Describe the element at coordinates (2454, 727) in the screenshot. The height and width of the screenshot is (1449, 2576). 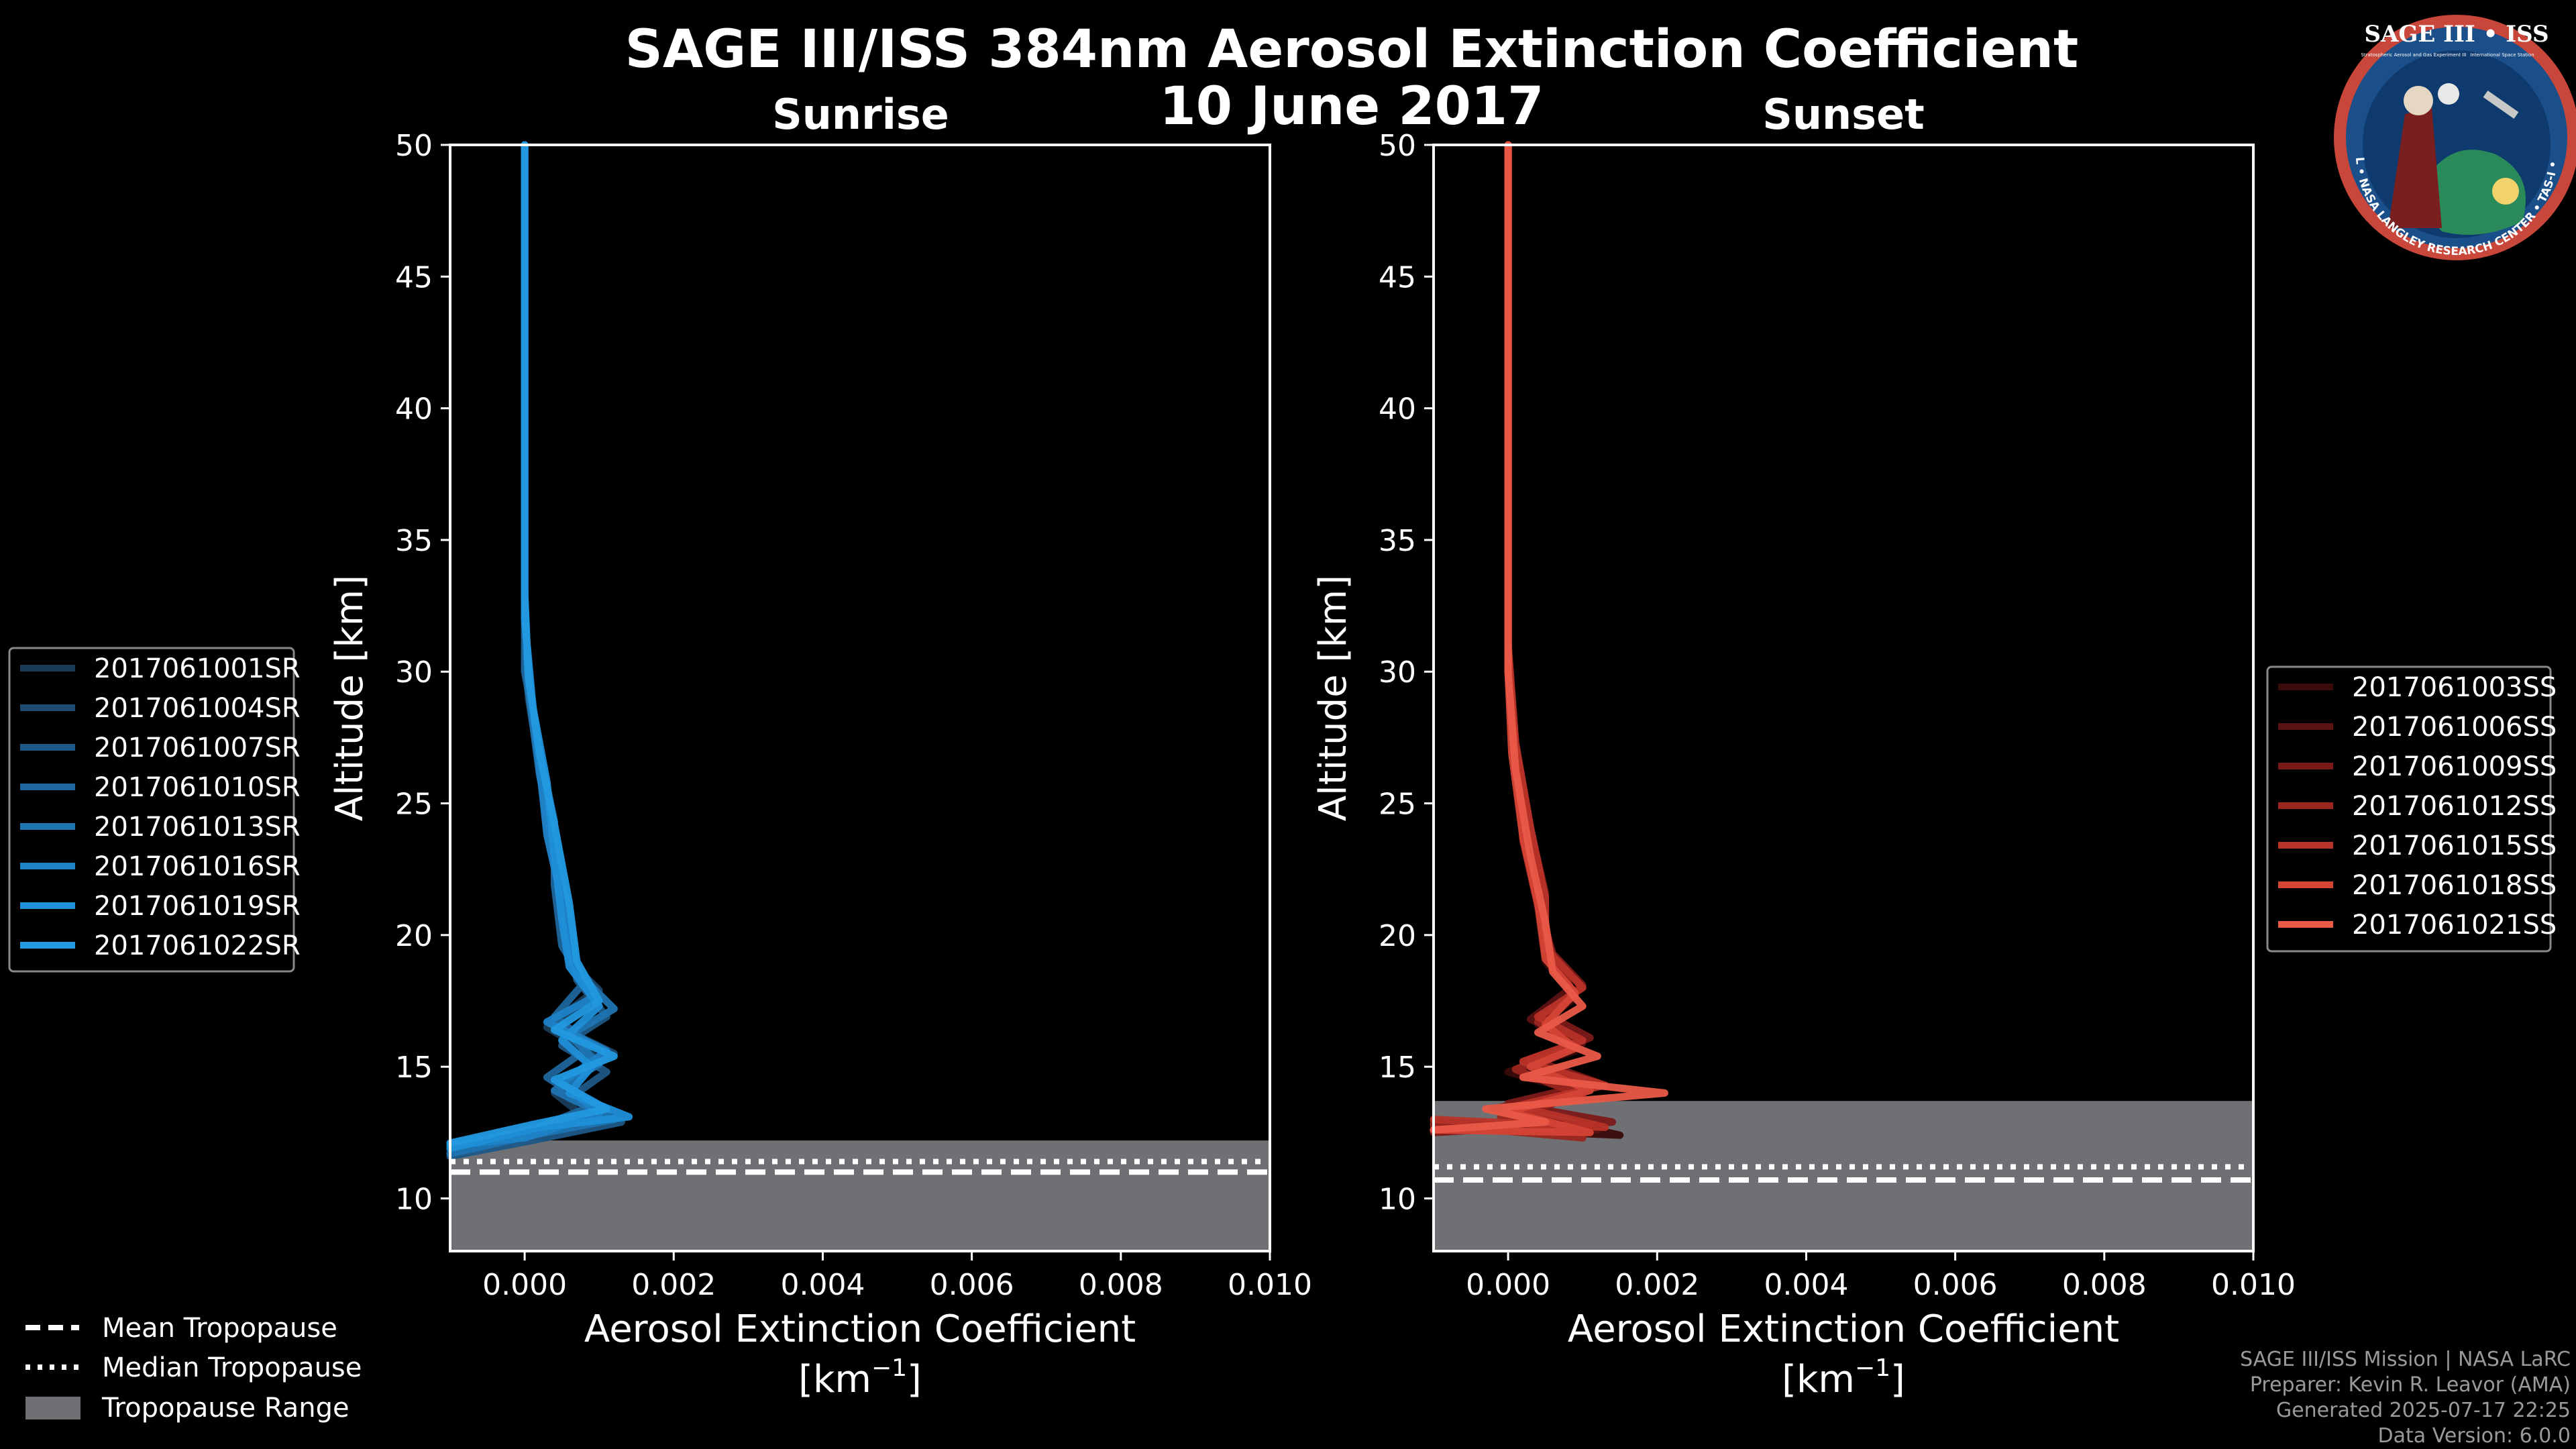
I see `legend-label-2017061006SS: 2017061006SS` at that location.